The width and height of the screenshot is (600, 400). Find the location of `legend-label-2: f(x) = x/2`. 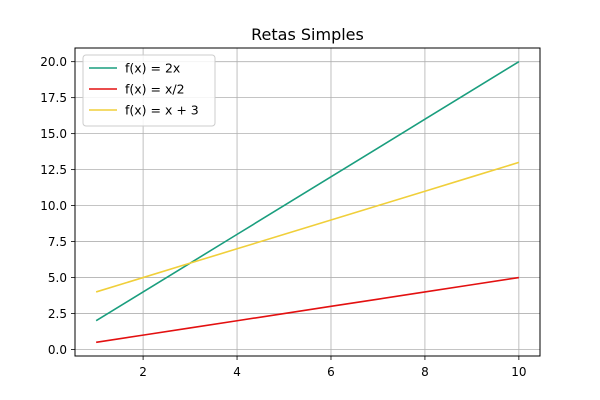

legend-label-2: f(x) = x/2 is located at coordinates (155, 89).